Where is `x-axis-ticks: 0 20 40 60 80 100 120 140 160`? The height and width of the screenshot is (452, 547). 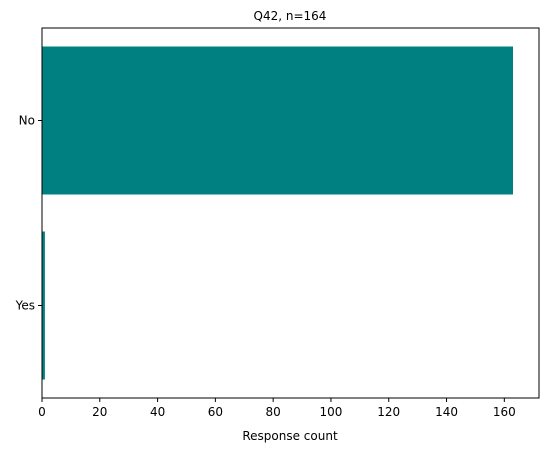
x-axis-ticks: 0 20 40 60 80 100 120 140 160 is located at coordinates (277, 408).